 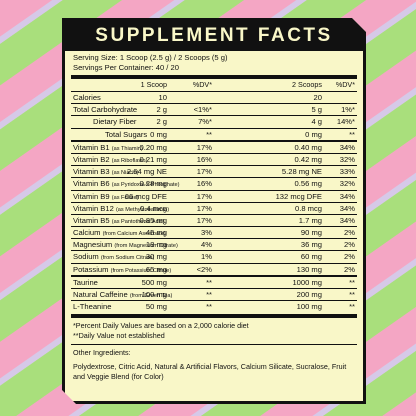 What do you see at coordinates (156, 269) in the screenshot?
I see `amount-1-scoop: 65 mg` at bounding box center [156, 269].